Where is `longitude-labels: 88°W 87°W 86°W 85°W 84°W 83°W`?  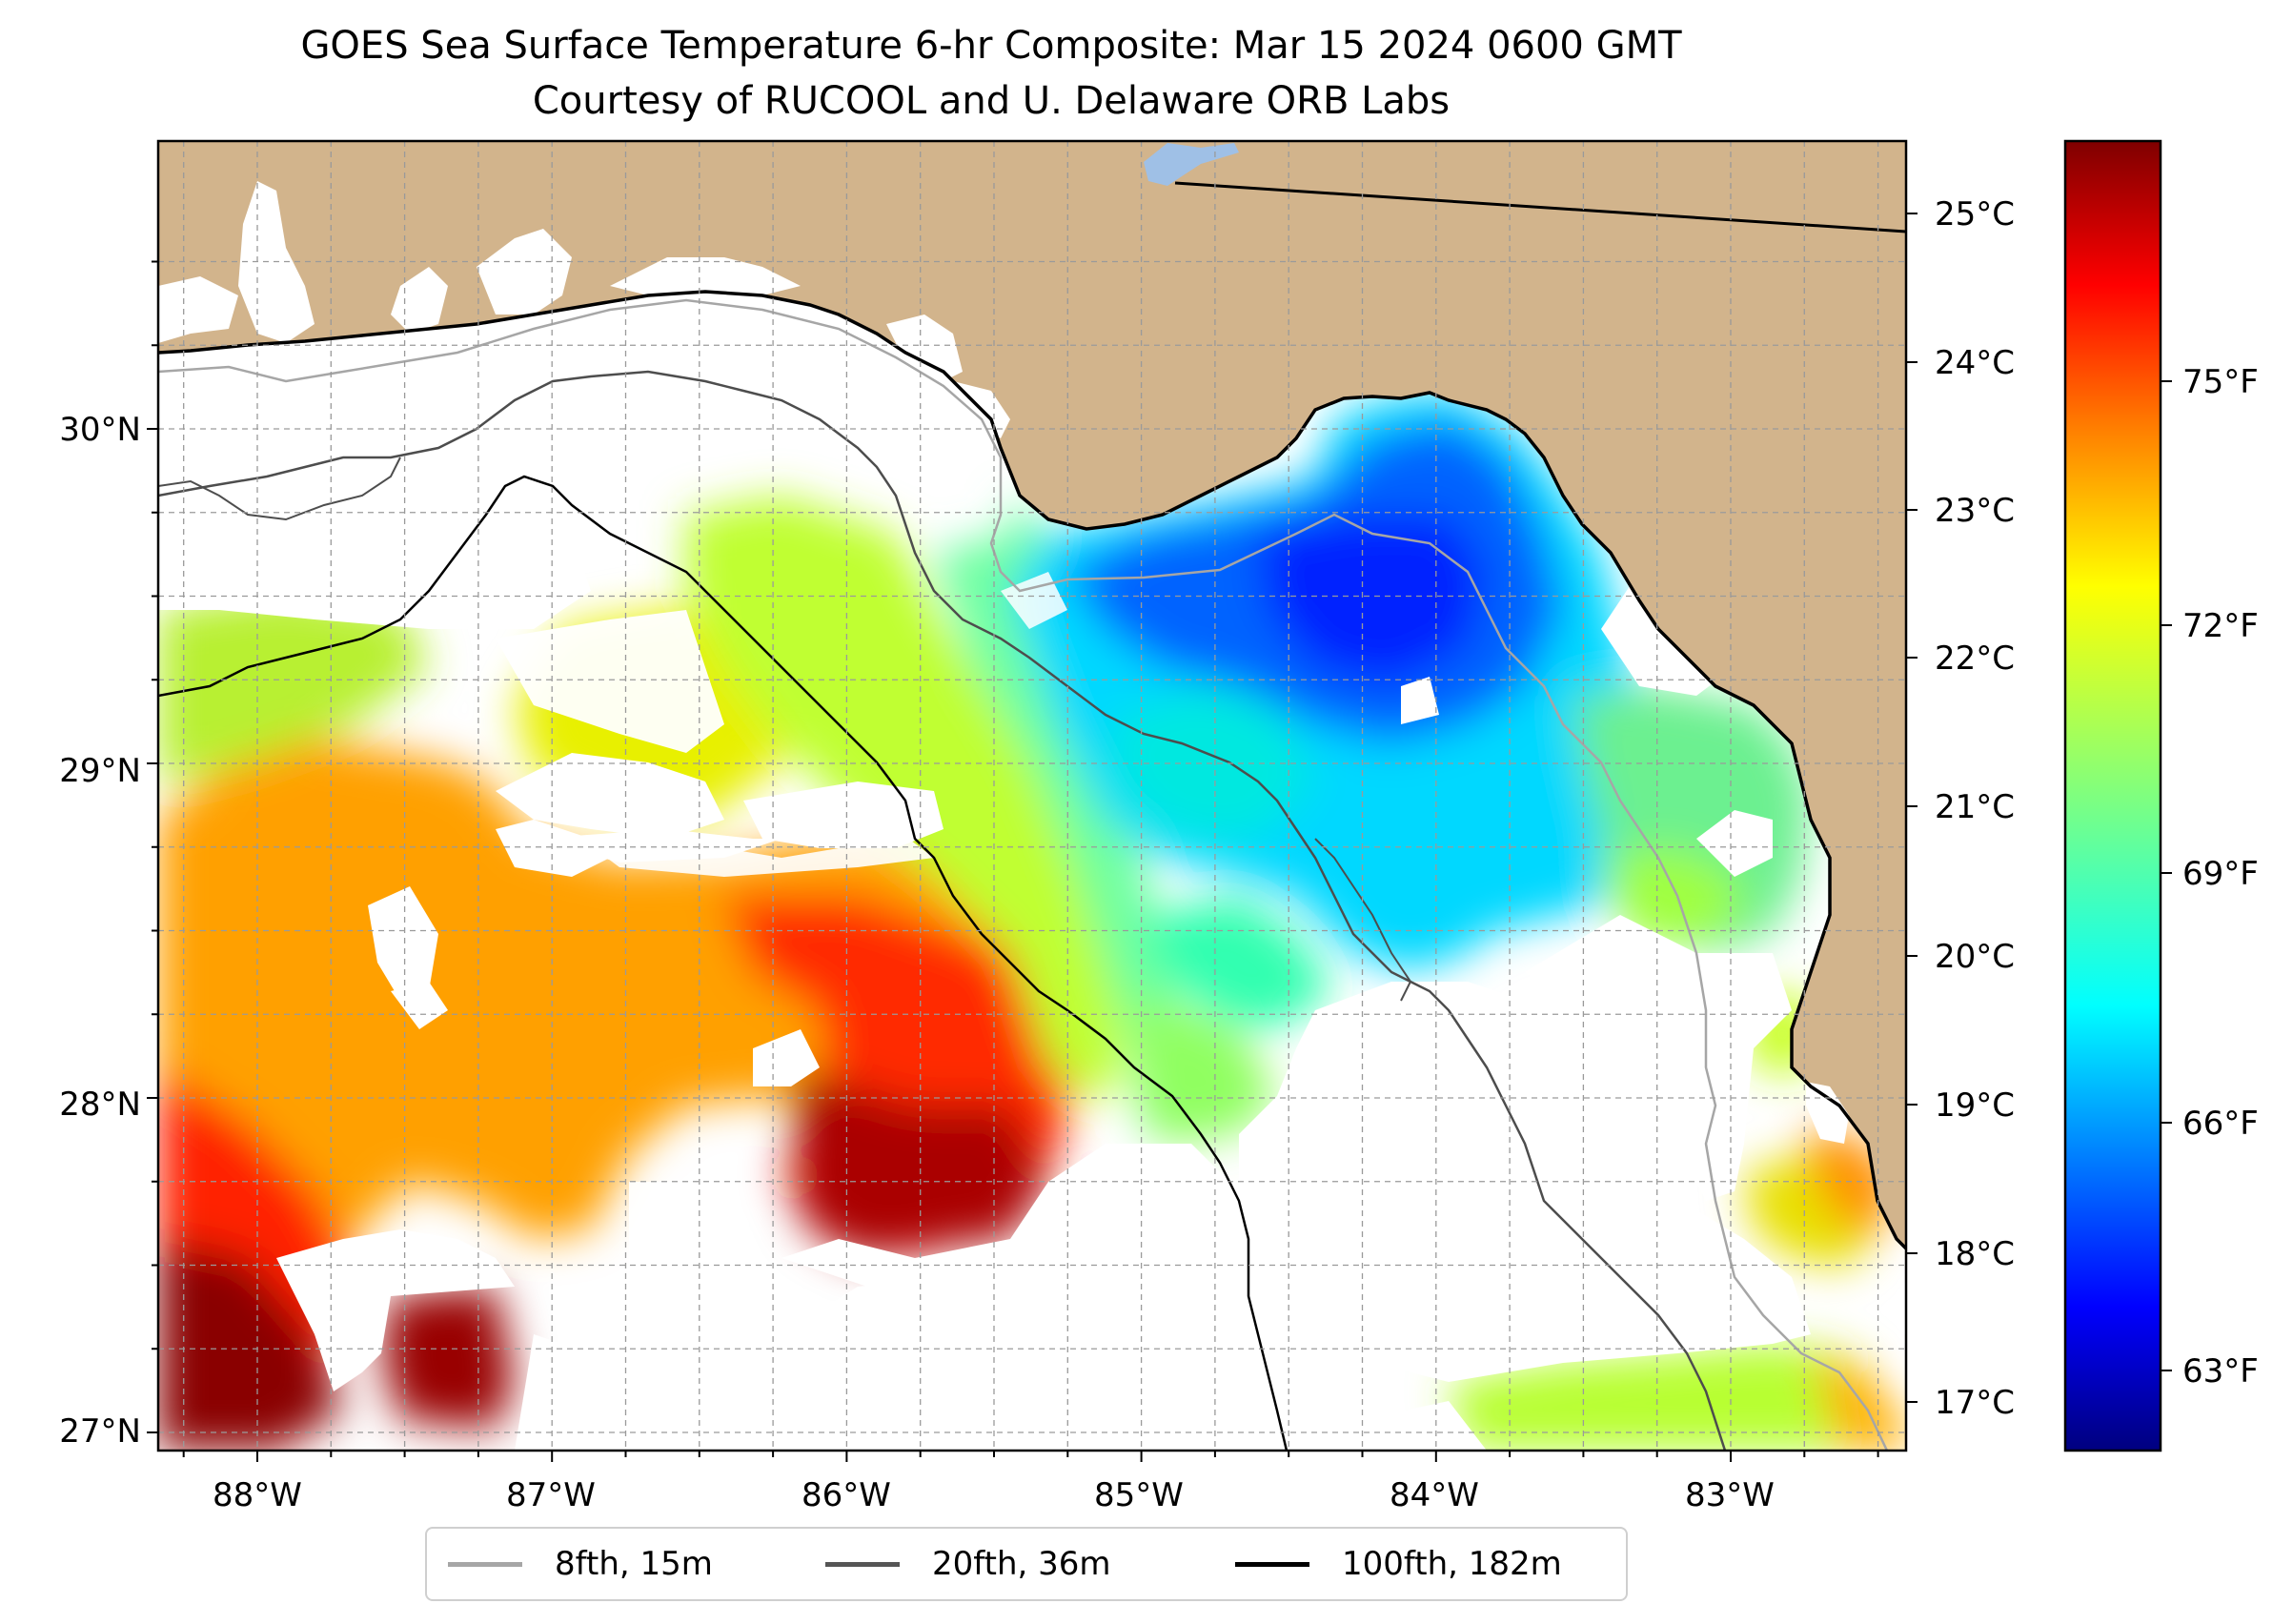
longitude-labels: 88°W 87°W 86°W 85°W 84°W 83°W is located at coordinates (994, 1495).